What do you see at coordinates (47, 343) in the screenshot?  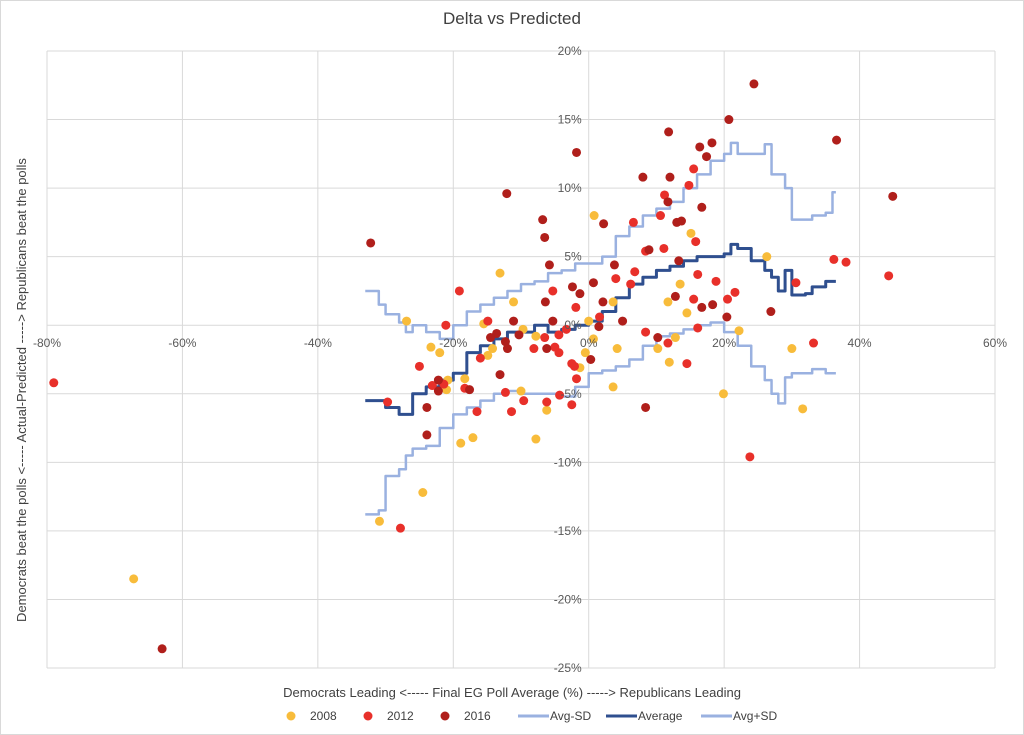 I see `x-tick-label: -80%` at bounding box center [47, 343].